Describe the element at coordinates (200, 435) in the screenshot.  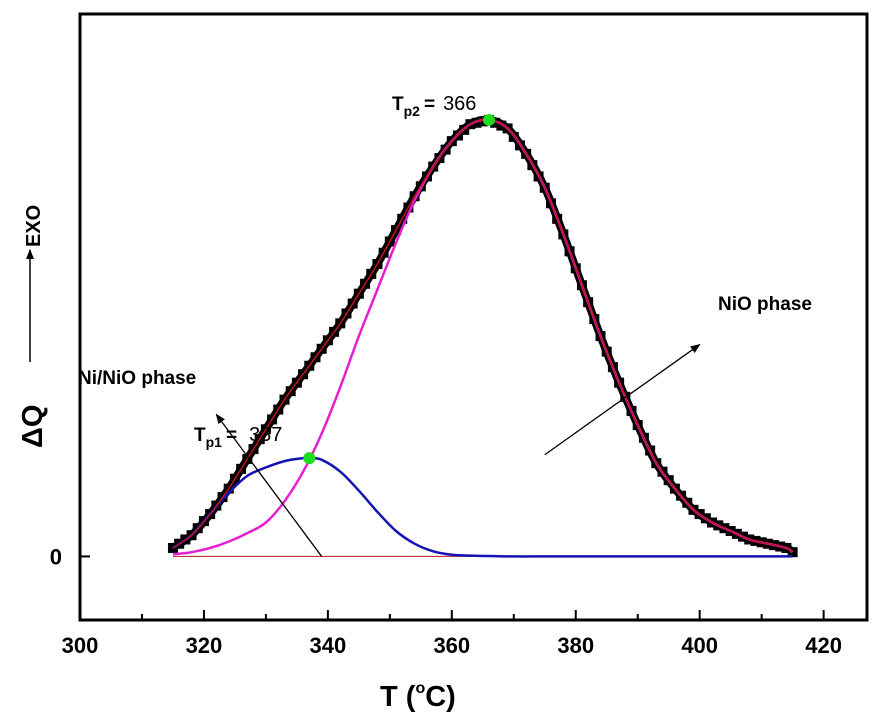
I see `tp1-symbol: T` at that location.